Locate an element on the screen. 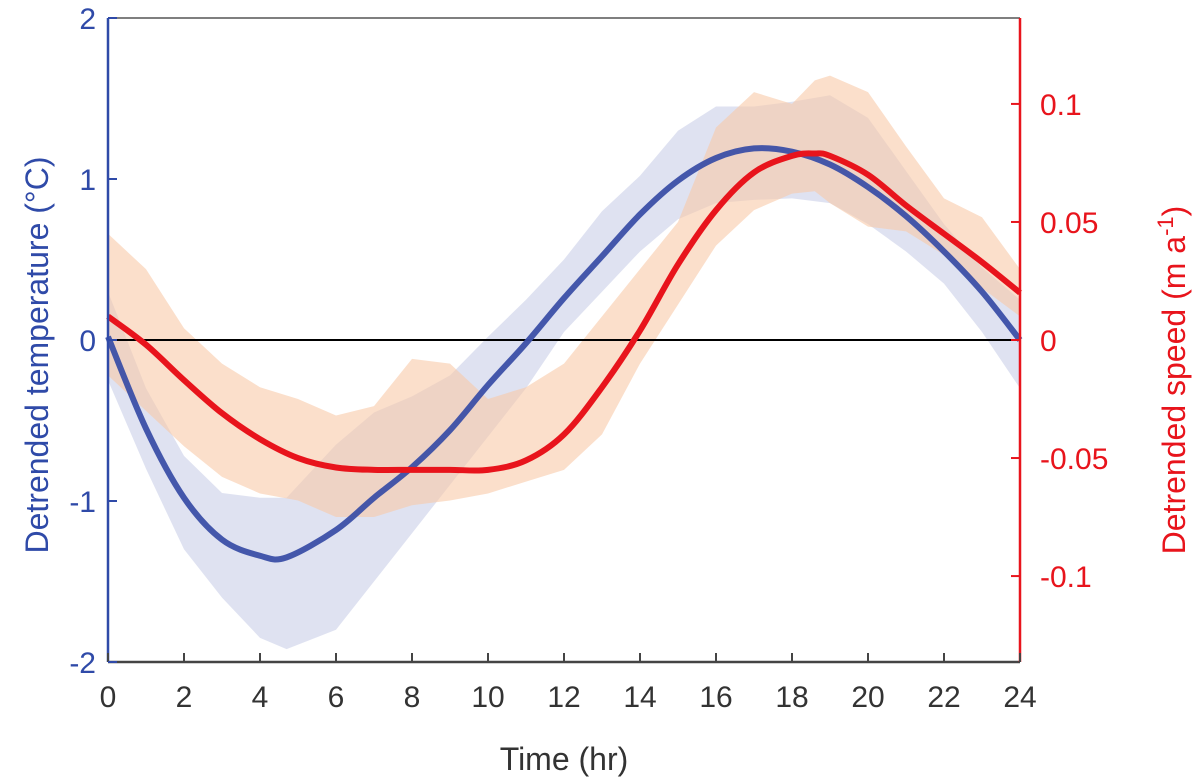 The width and height of the screenshot is (1200, 781). x-tick-label: 10 is located at coordinates (487, 697).